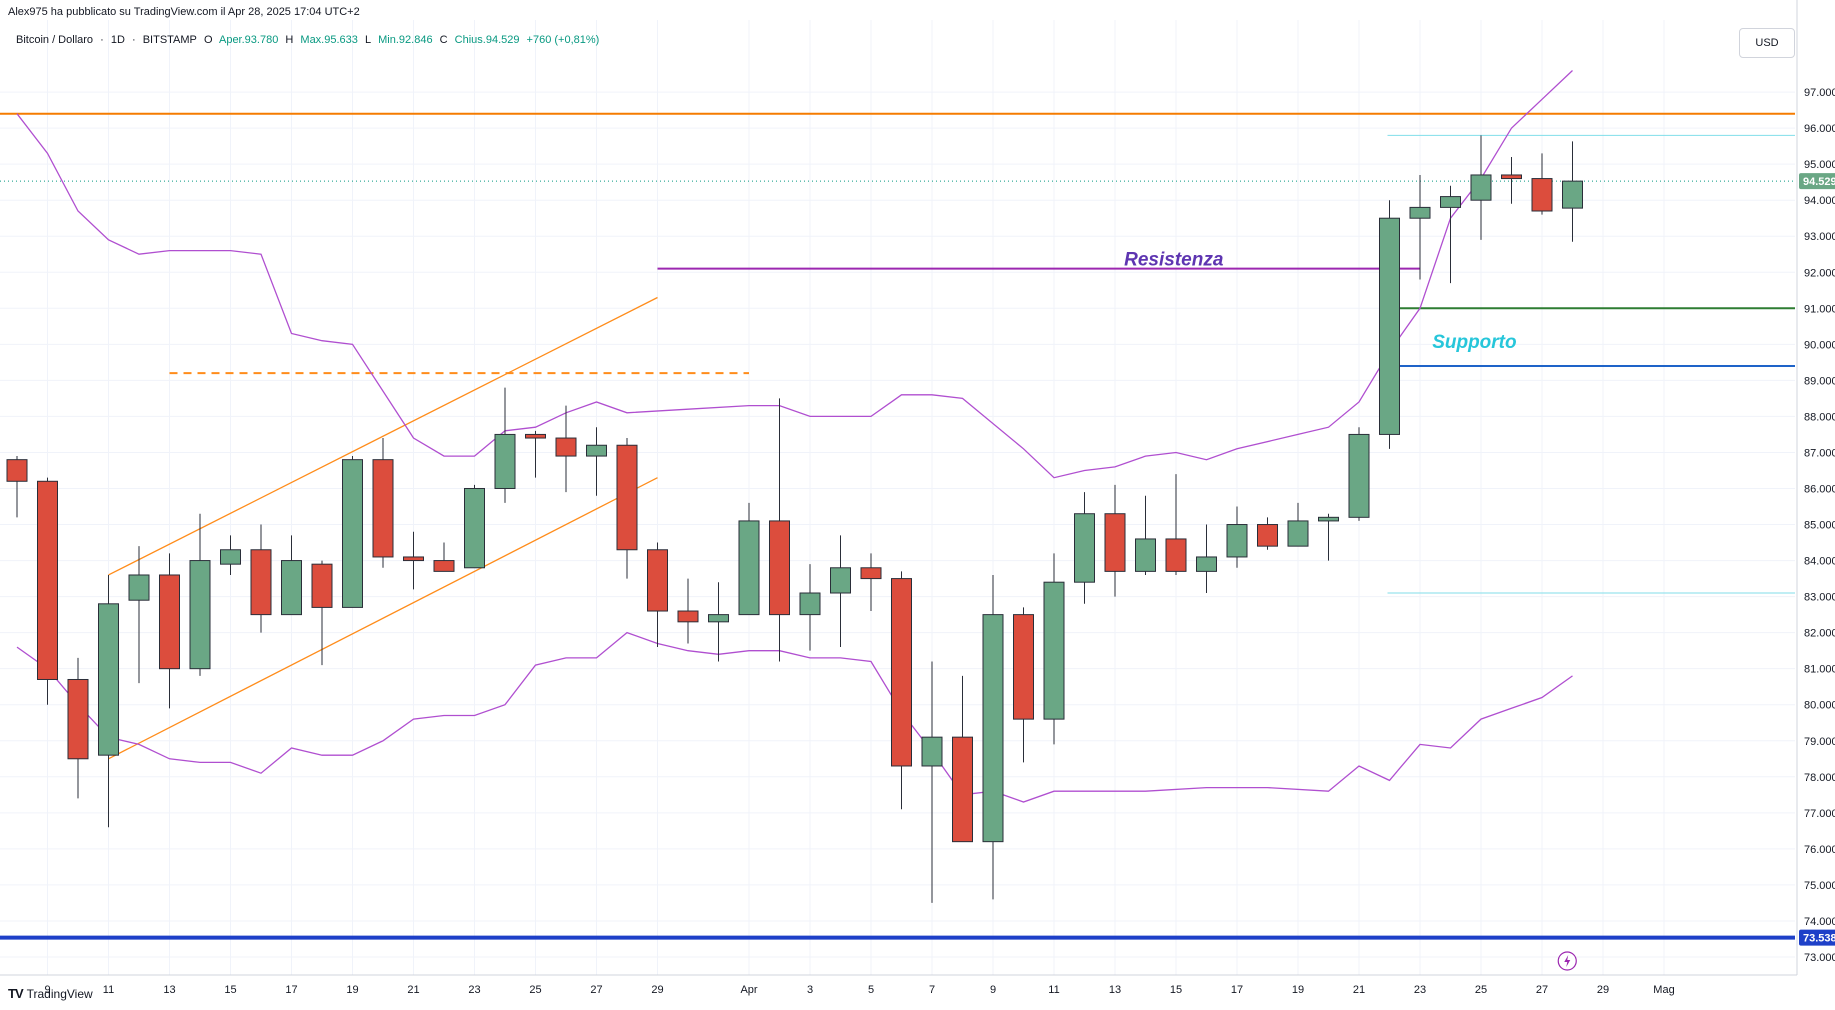 The height and width of the screenshot is (1010, 1835). I want to click on time-tick-label: 15, so click(1176, 990).